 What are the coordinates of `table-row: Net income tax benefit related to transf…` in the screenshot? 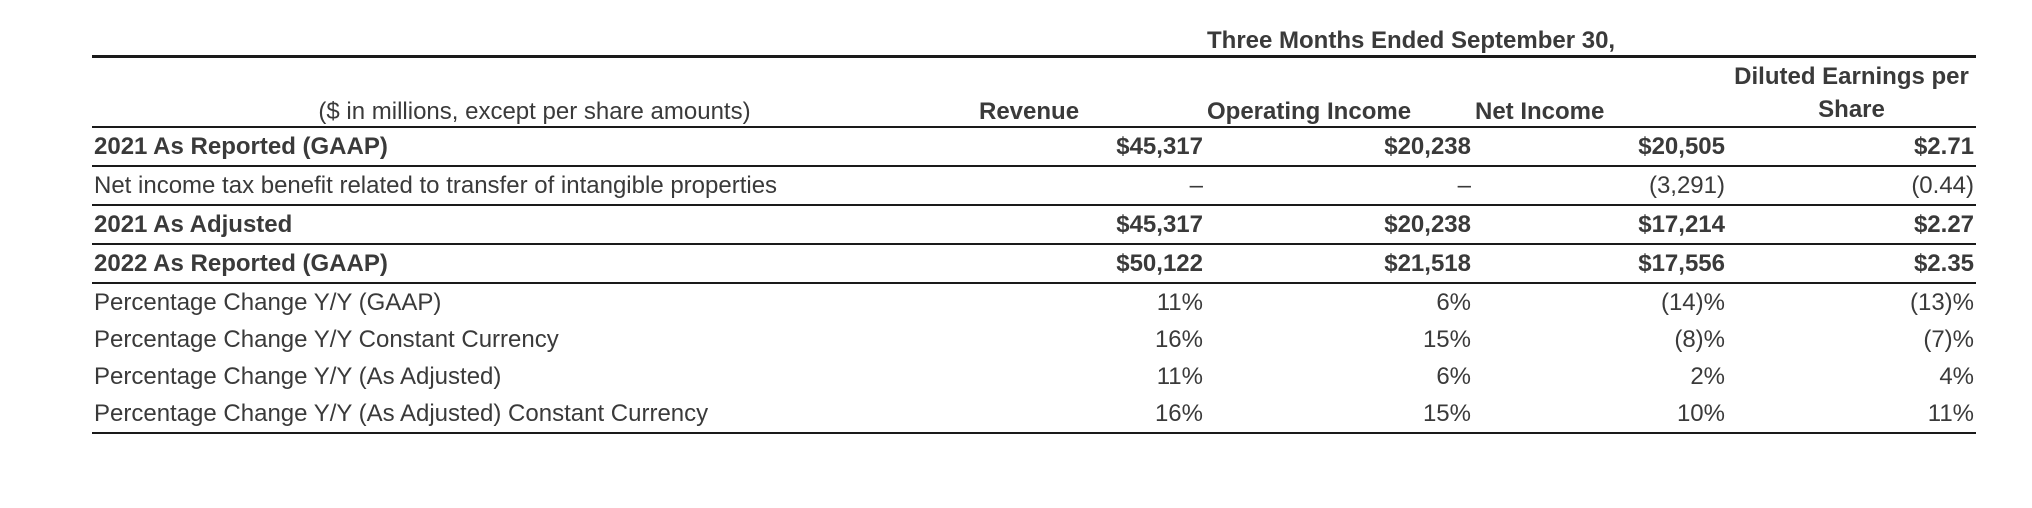 It's located at (1034, 186).